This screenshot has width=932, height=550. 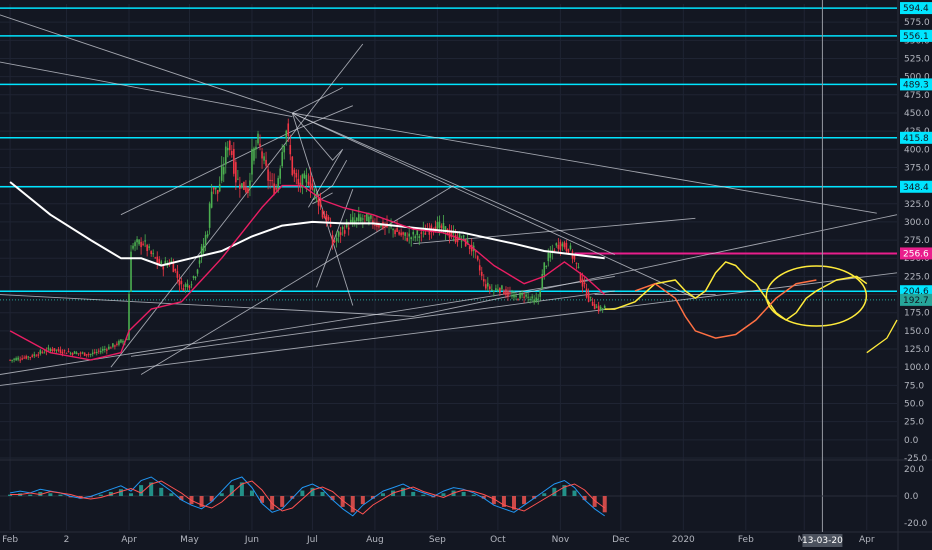 I want to click on crosshair-date-box, so click(x=822, y=540).